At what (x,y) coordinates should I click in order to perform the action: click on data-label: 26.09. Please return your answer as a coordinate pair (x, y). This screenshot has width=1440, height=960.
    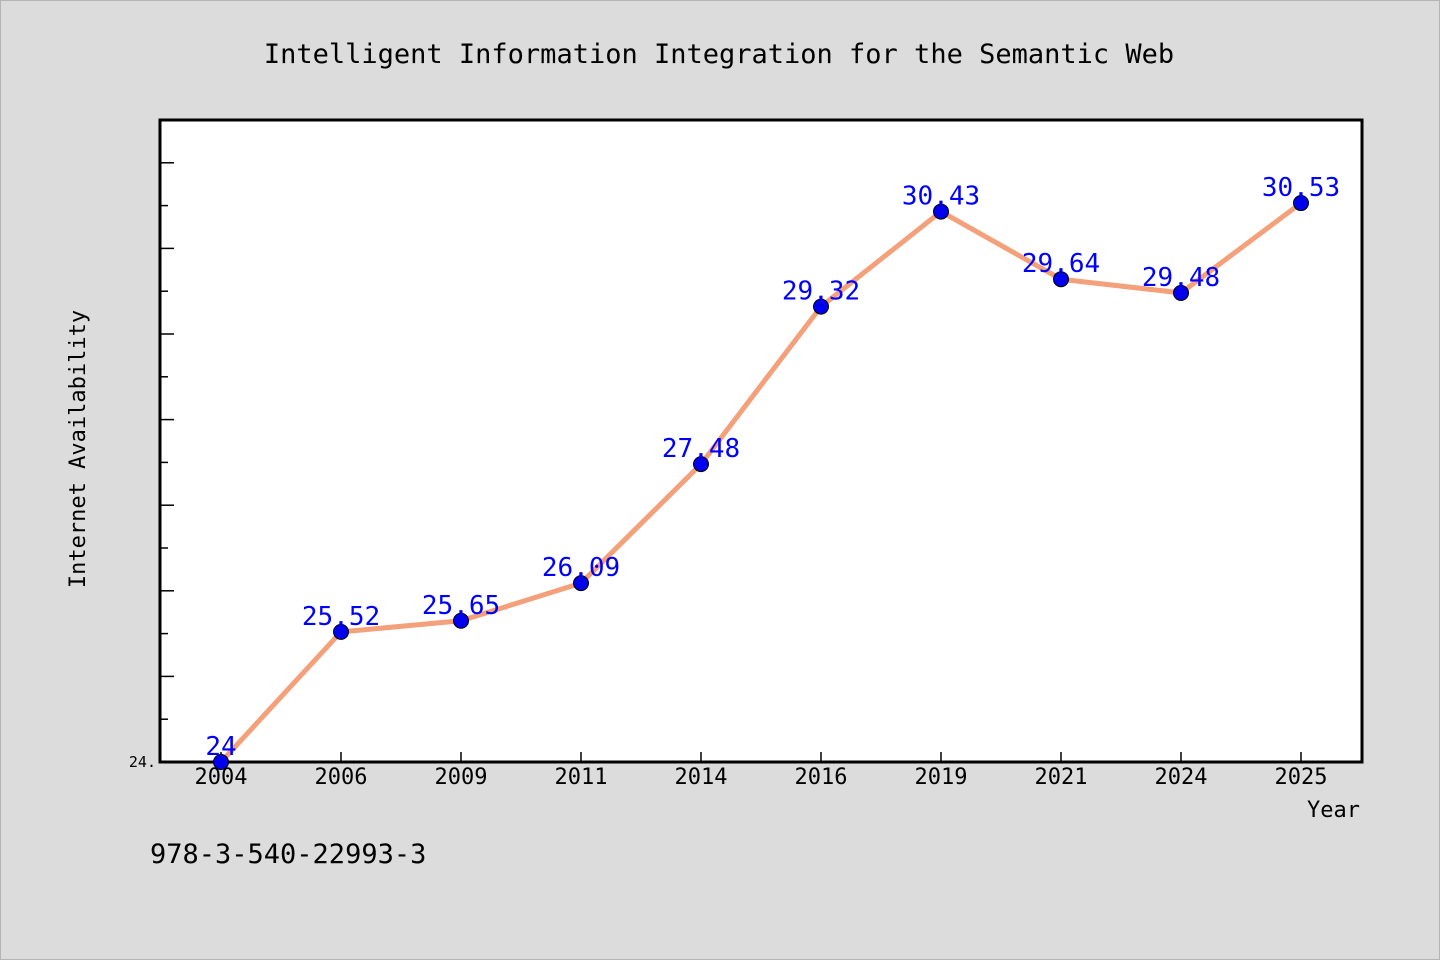
    Looking at the image, I should click on (581, 568).